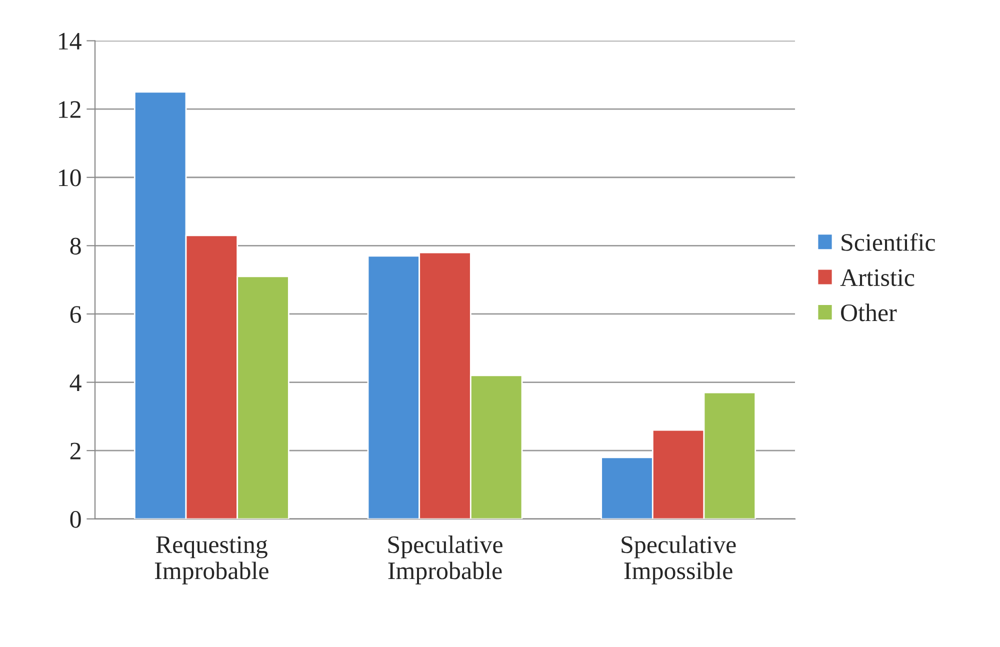  Describe the element at coordinates (69, 109) in the screenshot. I see `y-tick-label: 12` at that location.